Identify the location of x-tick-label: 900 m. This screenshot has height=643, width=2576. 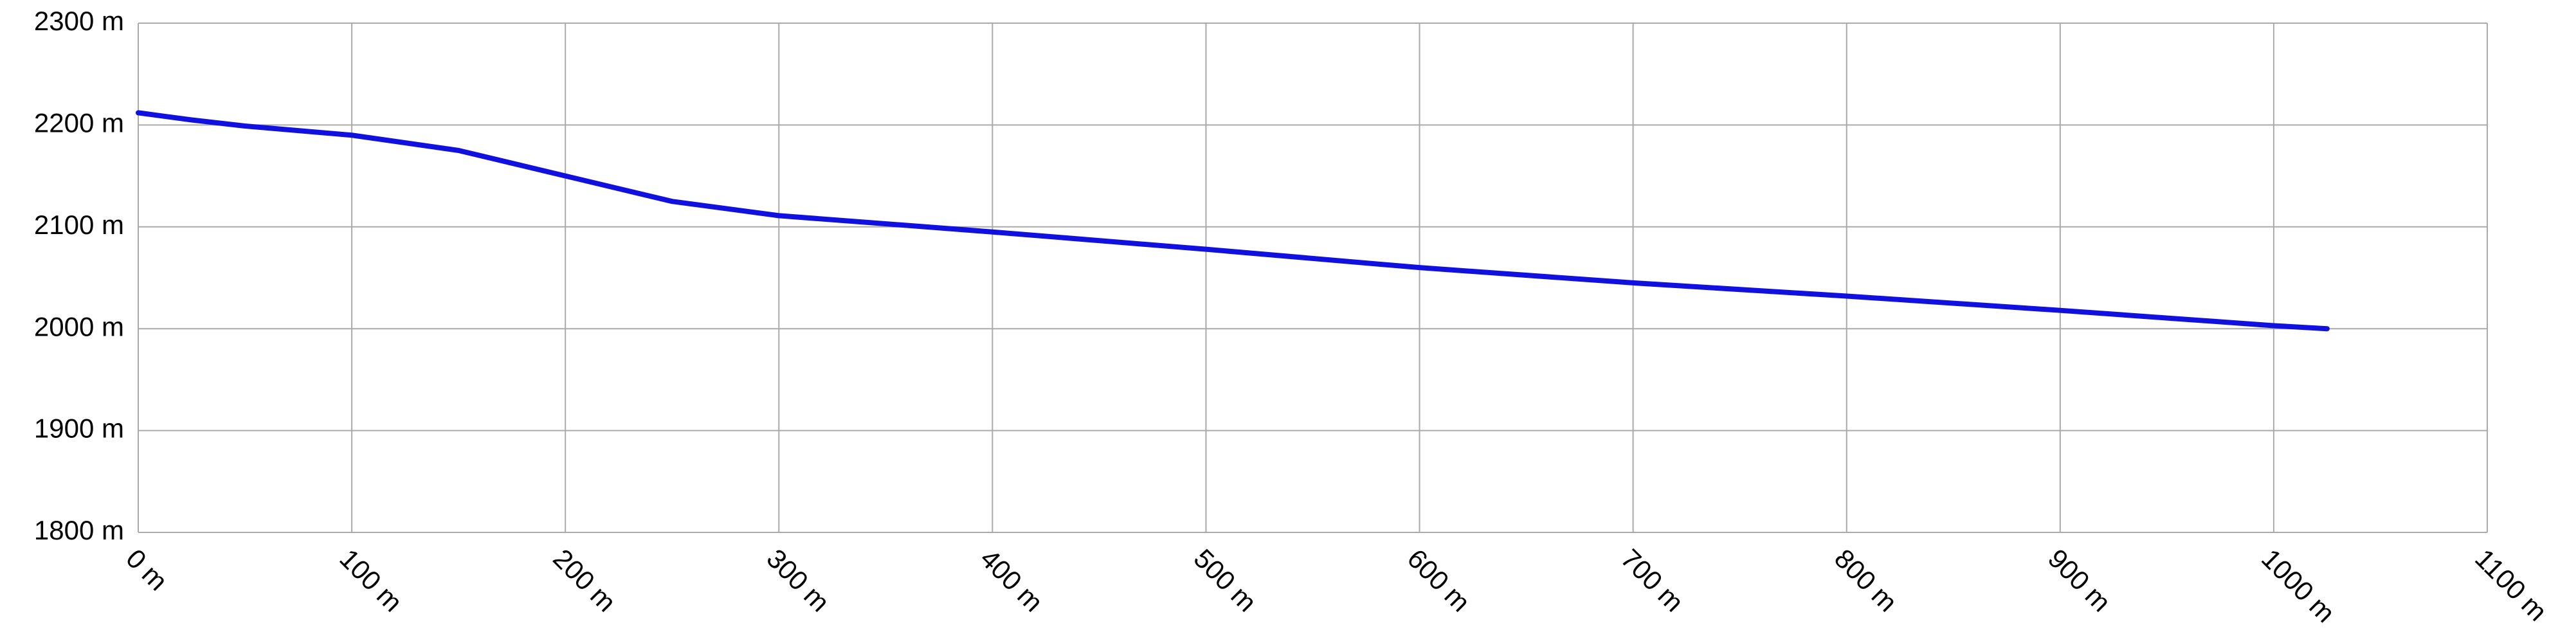
(2079, 580).